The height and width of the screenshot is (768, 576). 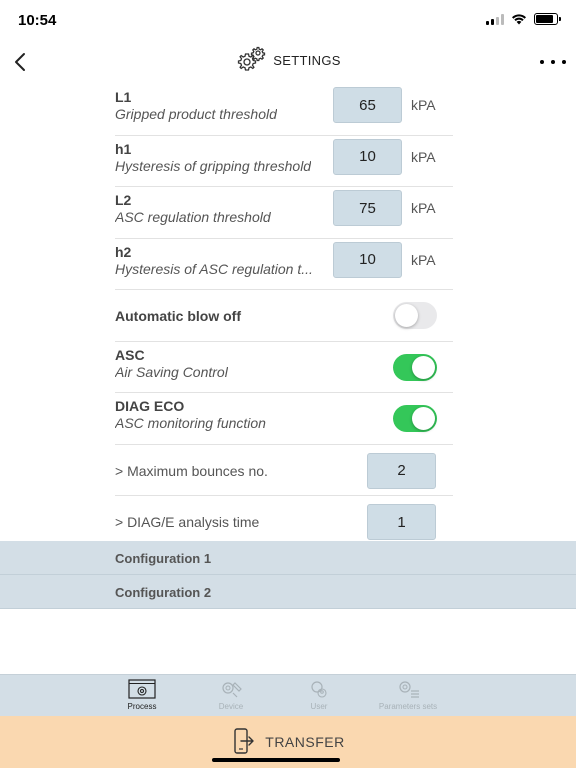 I want to click on parameters-sets-icon, so click(x=409, y=689).